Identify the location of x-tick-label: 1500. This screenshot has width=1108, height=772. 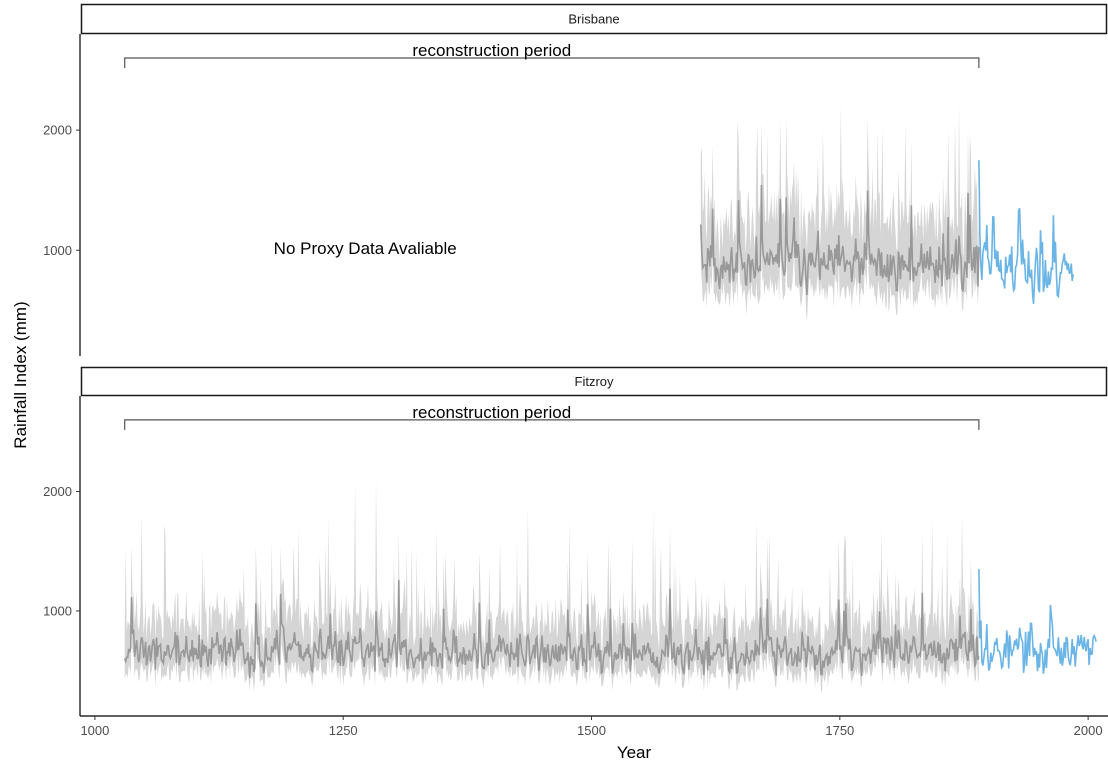
(591, 730).